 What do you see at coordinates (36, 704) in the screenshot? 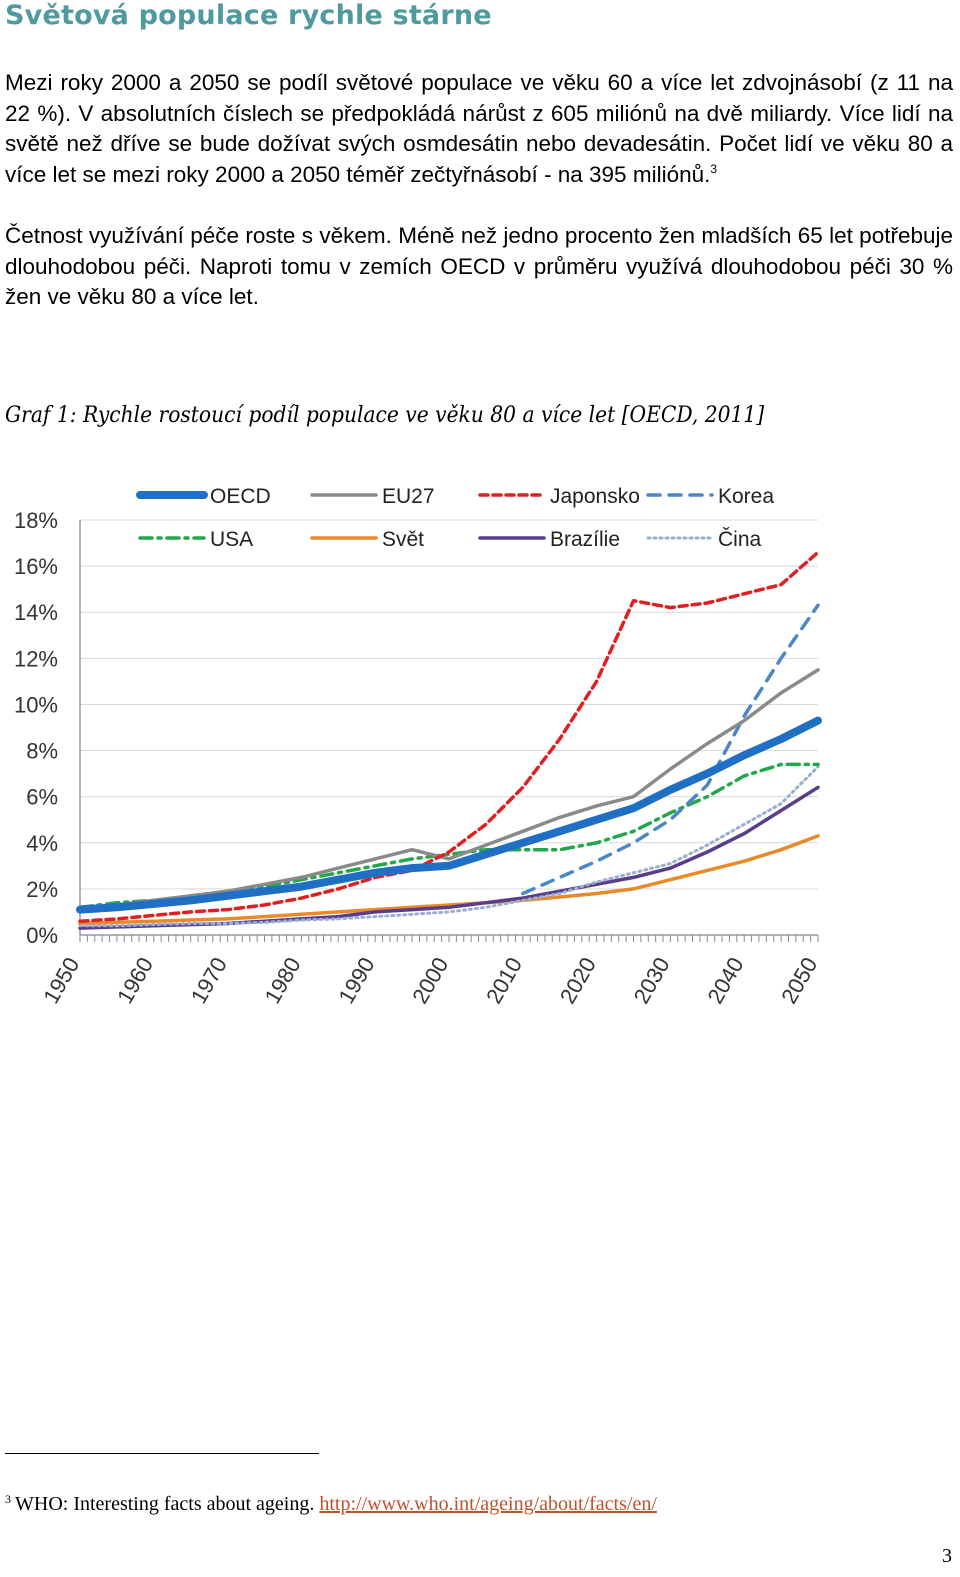
I see `y-tick-label: 10%` at bounding box center [36, 704].